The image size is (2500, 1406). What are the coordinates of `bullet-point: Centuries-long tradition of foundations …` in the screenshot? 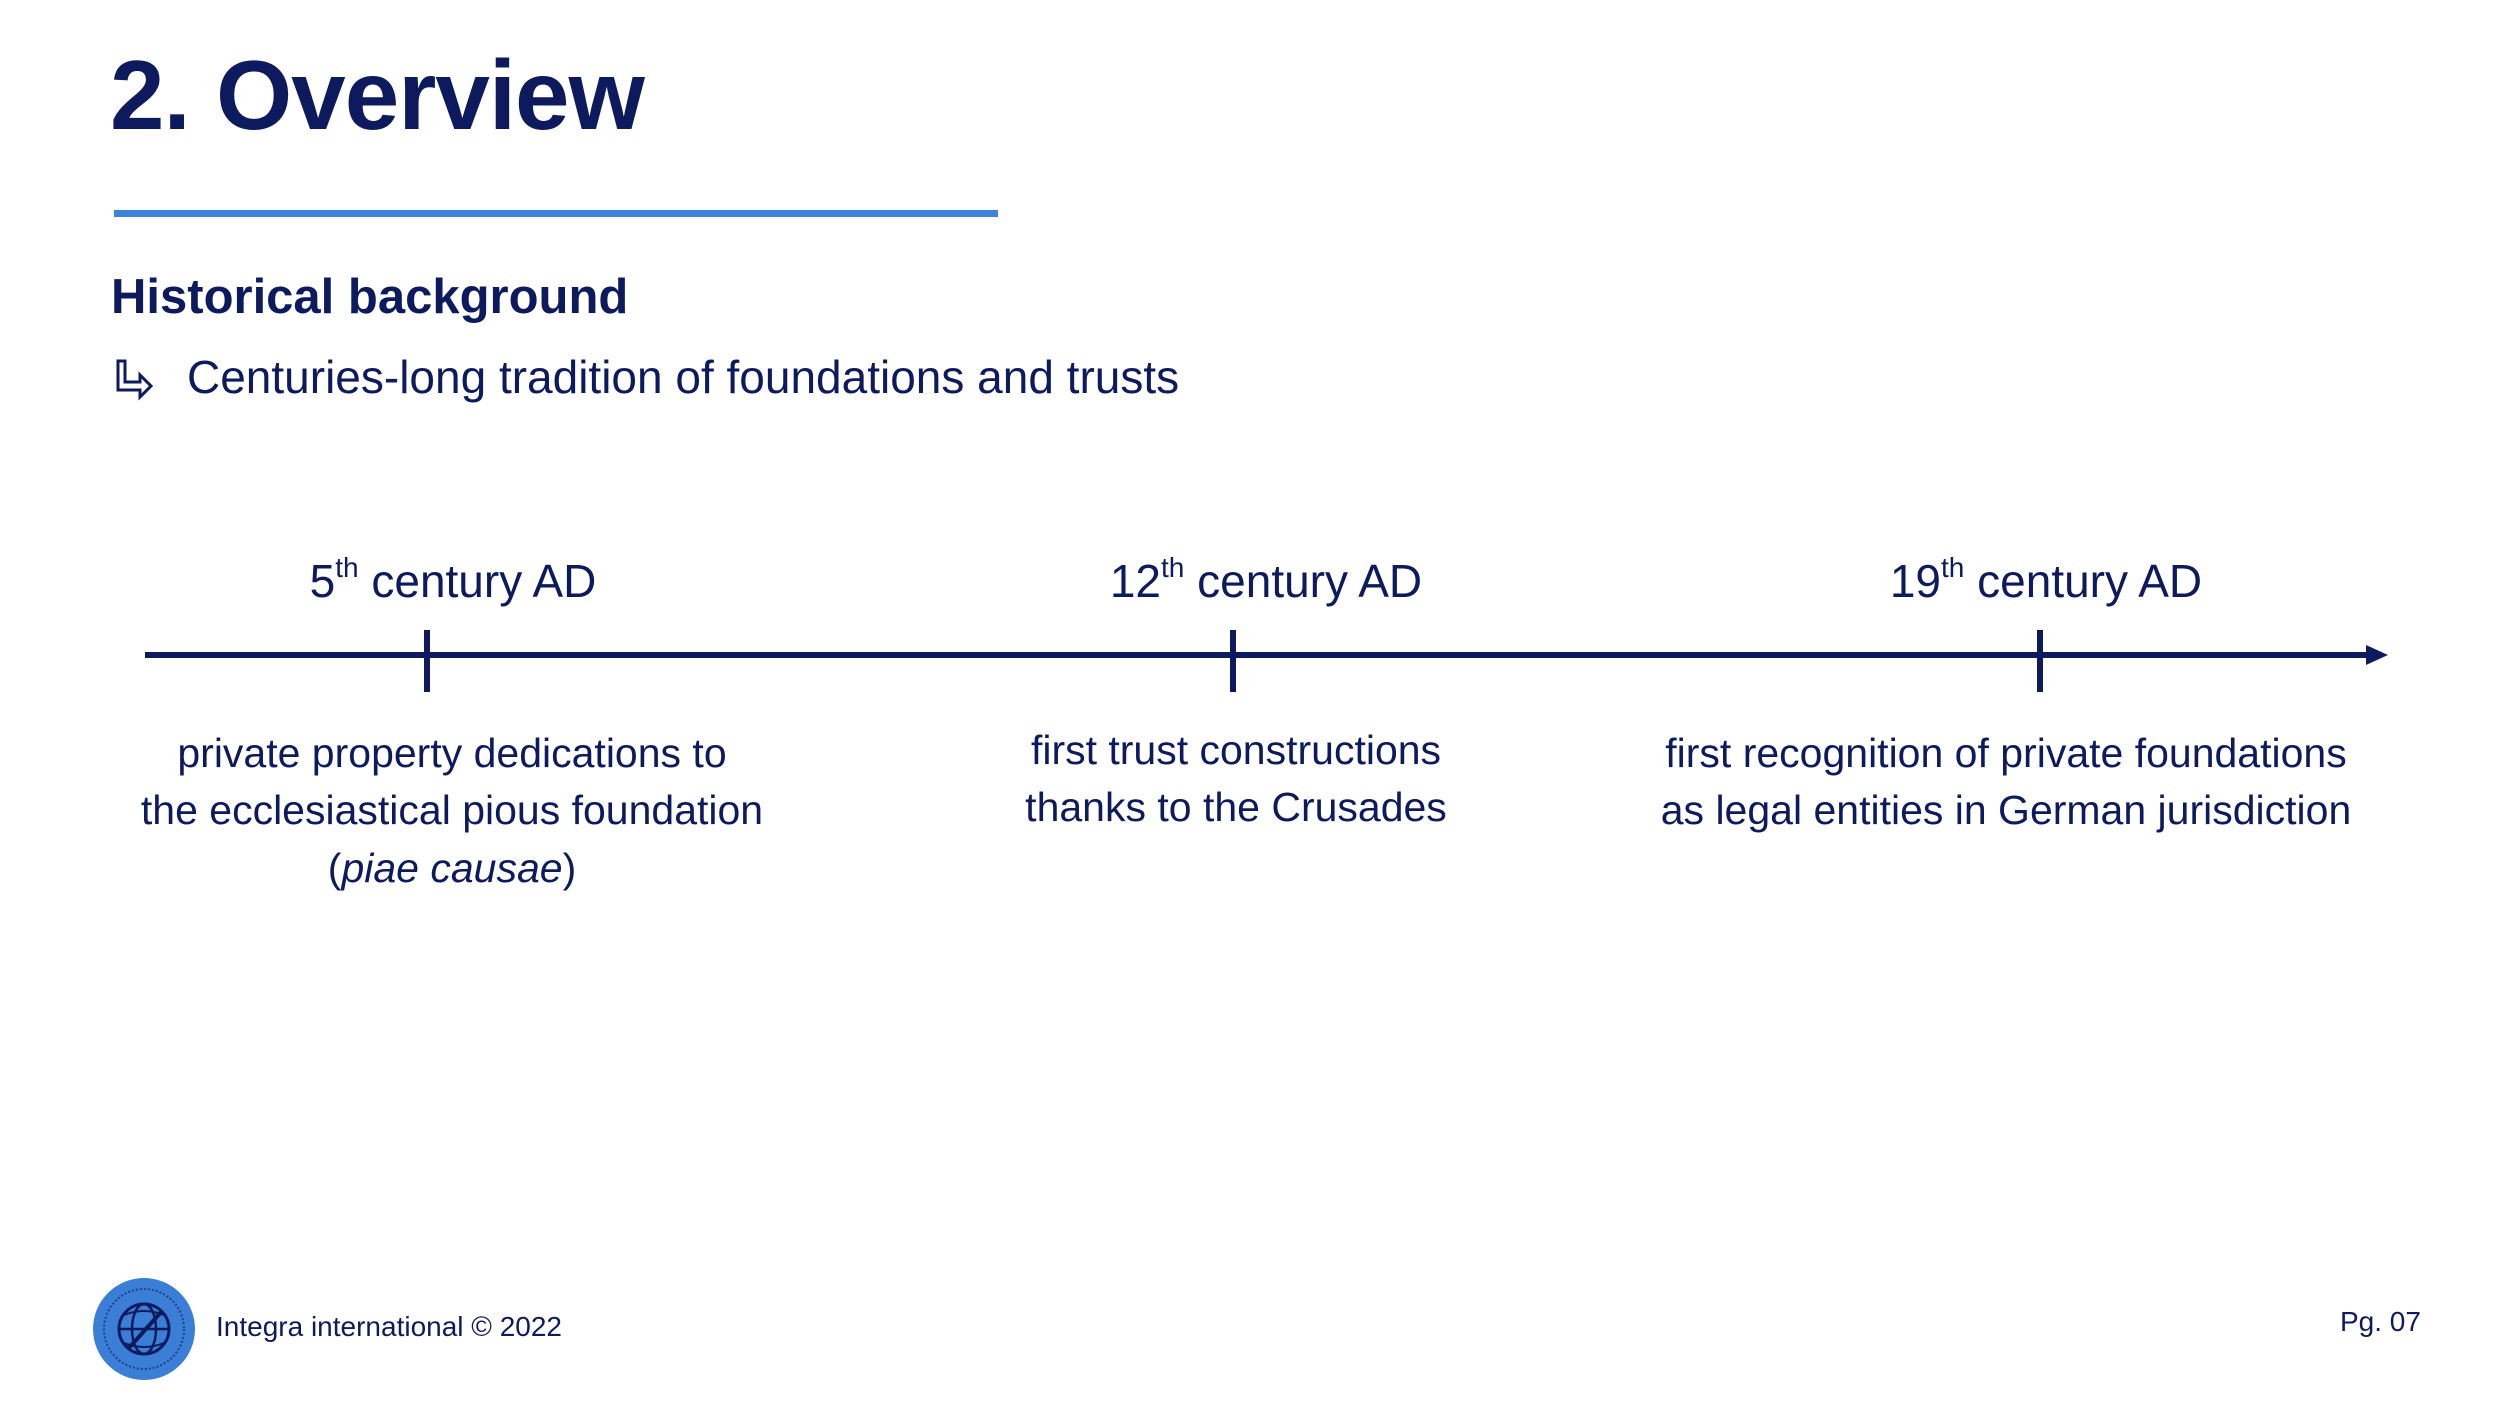 It's located at (645, 377).